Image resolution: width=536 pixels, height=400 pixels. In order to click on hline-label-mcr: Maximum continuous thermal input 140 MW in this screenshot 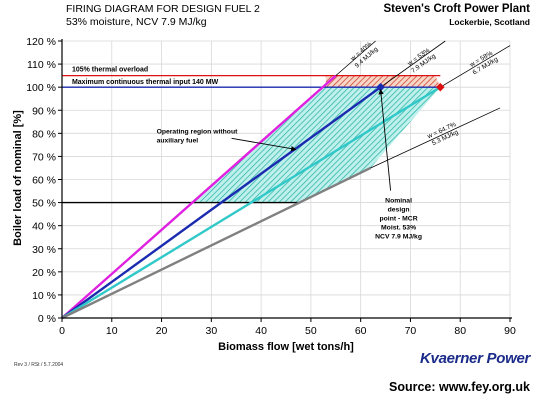, I will do `click(145, 82)`.